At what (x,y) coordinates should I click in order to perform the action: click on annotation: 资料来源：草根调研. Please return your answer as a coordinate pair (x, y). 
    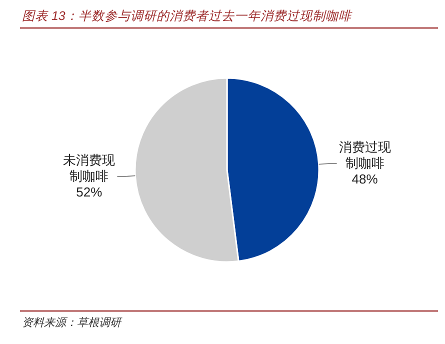
    Looking at the image, I should click on (71, 323).